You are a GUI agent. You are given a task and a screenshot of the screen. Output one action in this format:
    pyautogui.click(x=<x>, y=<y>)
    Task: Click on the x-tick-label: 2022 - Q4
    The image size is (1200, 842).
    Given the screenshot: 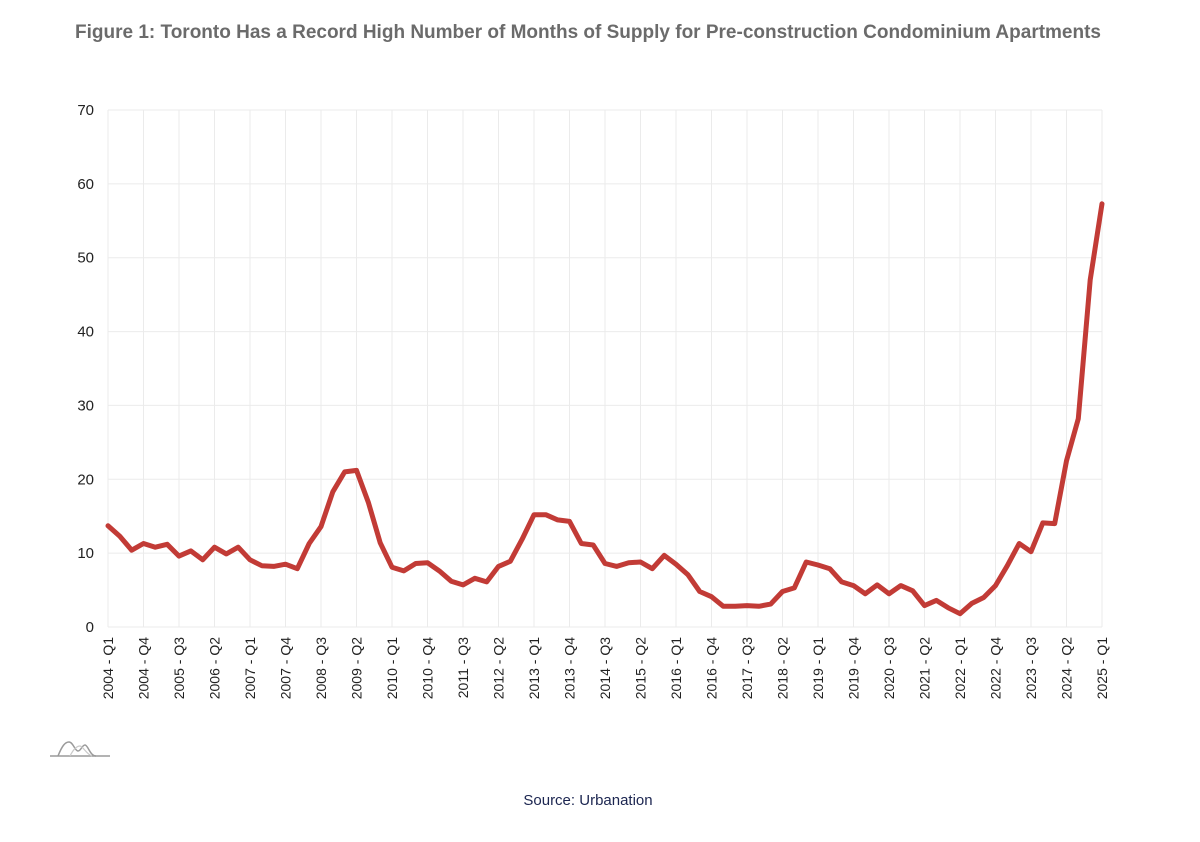 What is the action you would take?
    pyautogui.click(x=996, y=668)
    